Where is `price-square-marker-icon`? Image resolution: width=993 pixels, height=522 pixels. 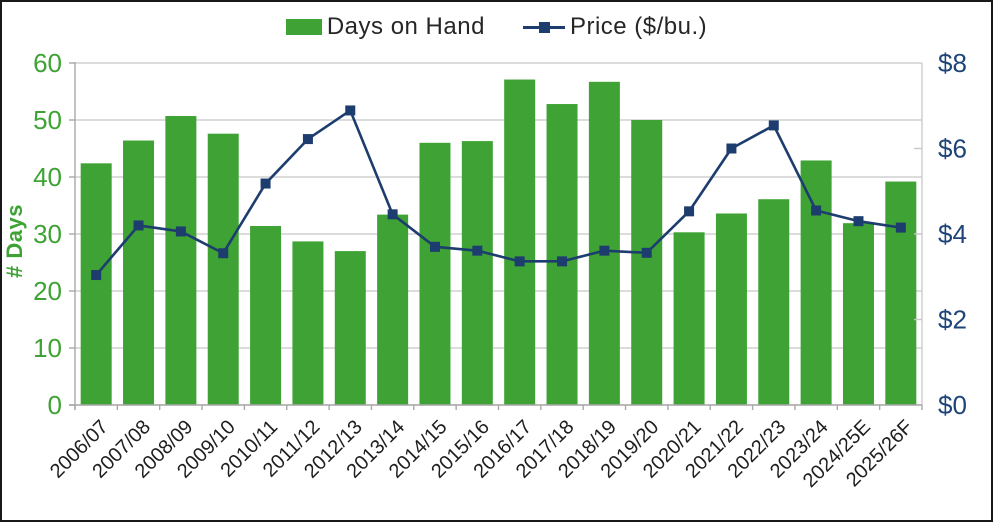 price-square-marker-icon is located at coordinates (544, 27).